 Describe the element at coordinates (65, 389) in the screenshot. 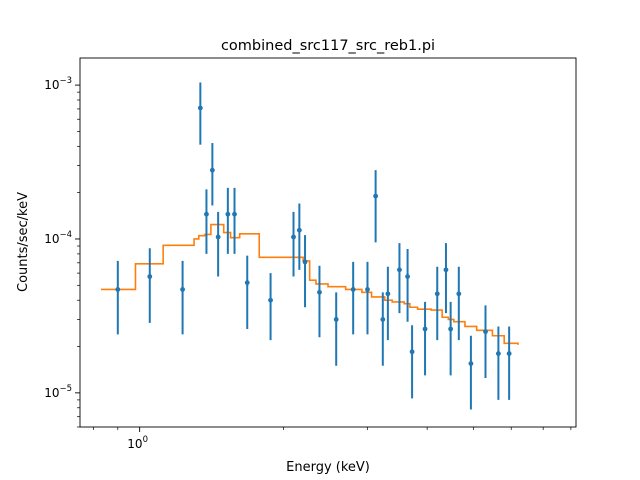

I see `y-tick-exponent: −5` at that location.